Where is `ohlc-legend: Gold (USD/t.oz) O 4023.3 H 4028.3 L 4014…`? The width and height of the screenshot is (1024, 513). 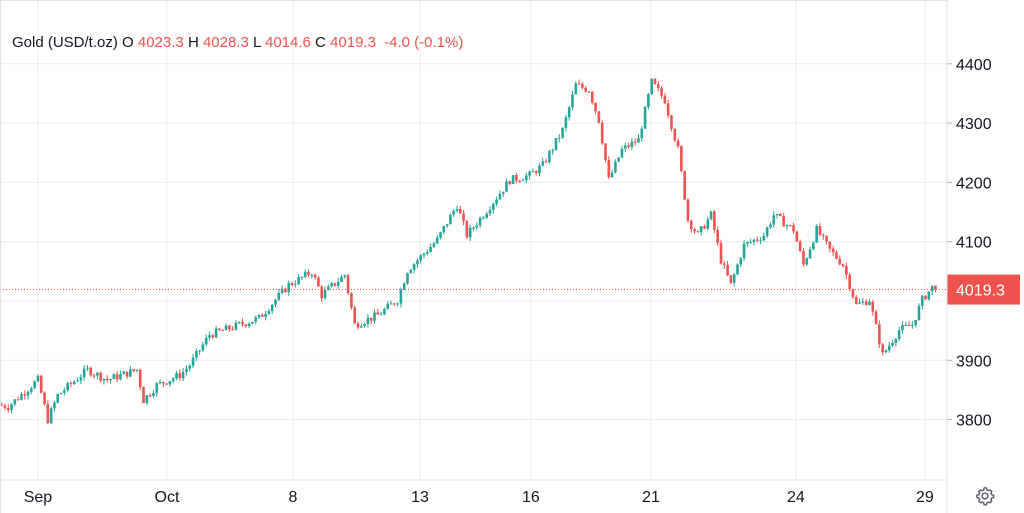 ohlc-legend: Gold (USD/t.oz) O 4023.3 H 4028.3 L 4014… is located at coordinates (237, 42).